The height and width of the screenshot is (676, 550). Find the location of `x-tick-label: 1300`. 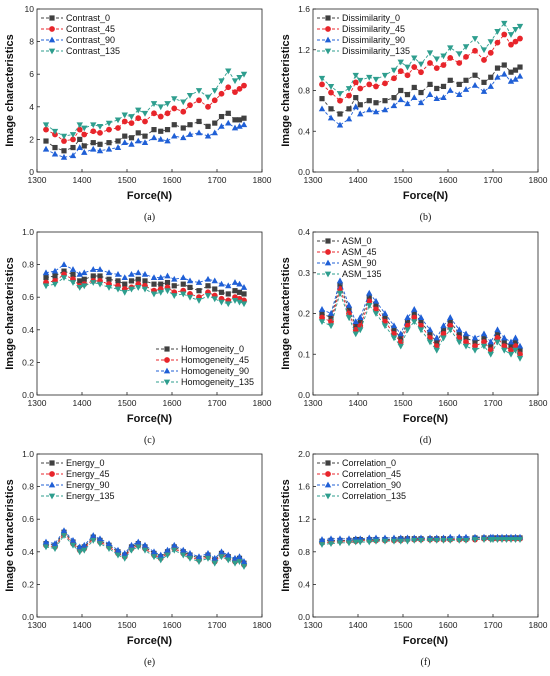

x-tick-label: 1300 is located at coordinates (313, 403).